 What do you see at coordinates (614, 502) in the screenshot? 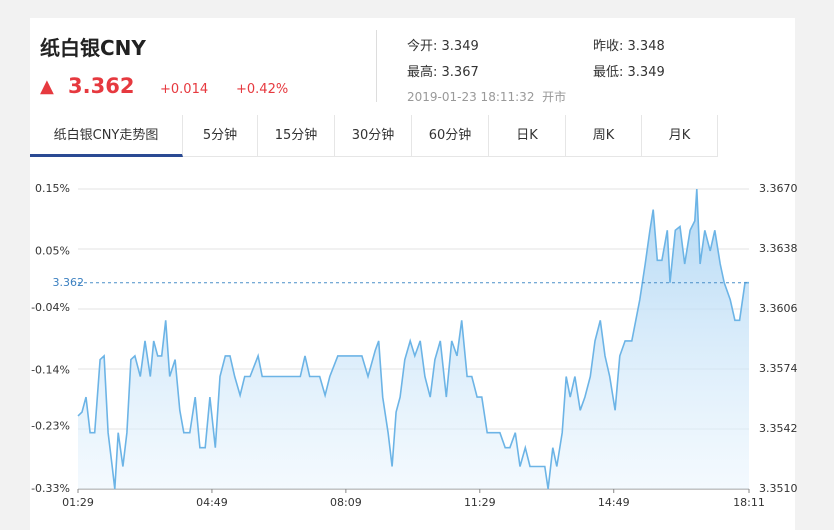
I see `x-tick-label: 14:49` at bounding box center [614, 502].